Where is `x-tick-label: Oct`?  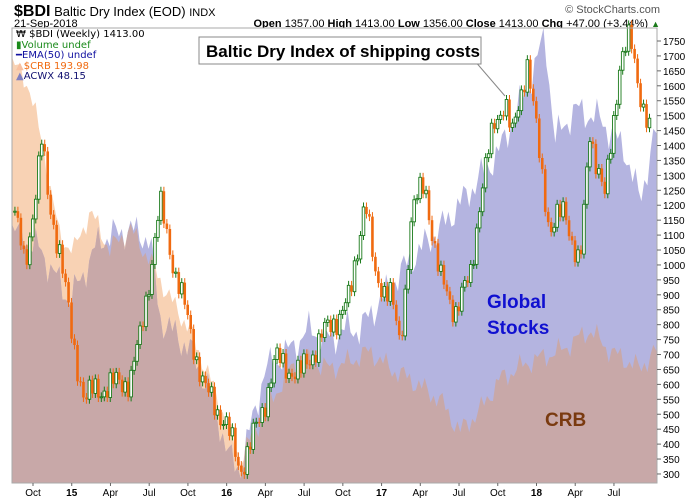
x-tick-label: Oct is located at coordinates (33, 493).